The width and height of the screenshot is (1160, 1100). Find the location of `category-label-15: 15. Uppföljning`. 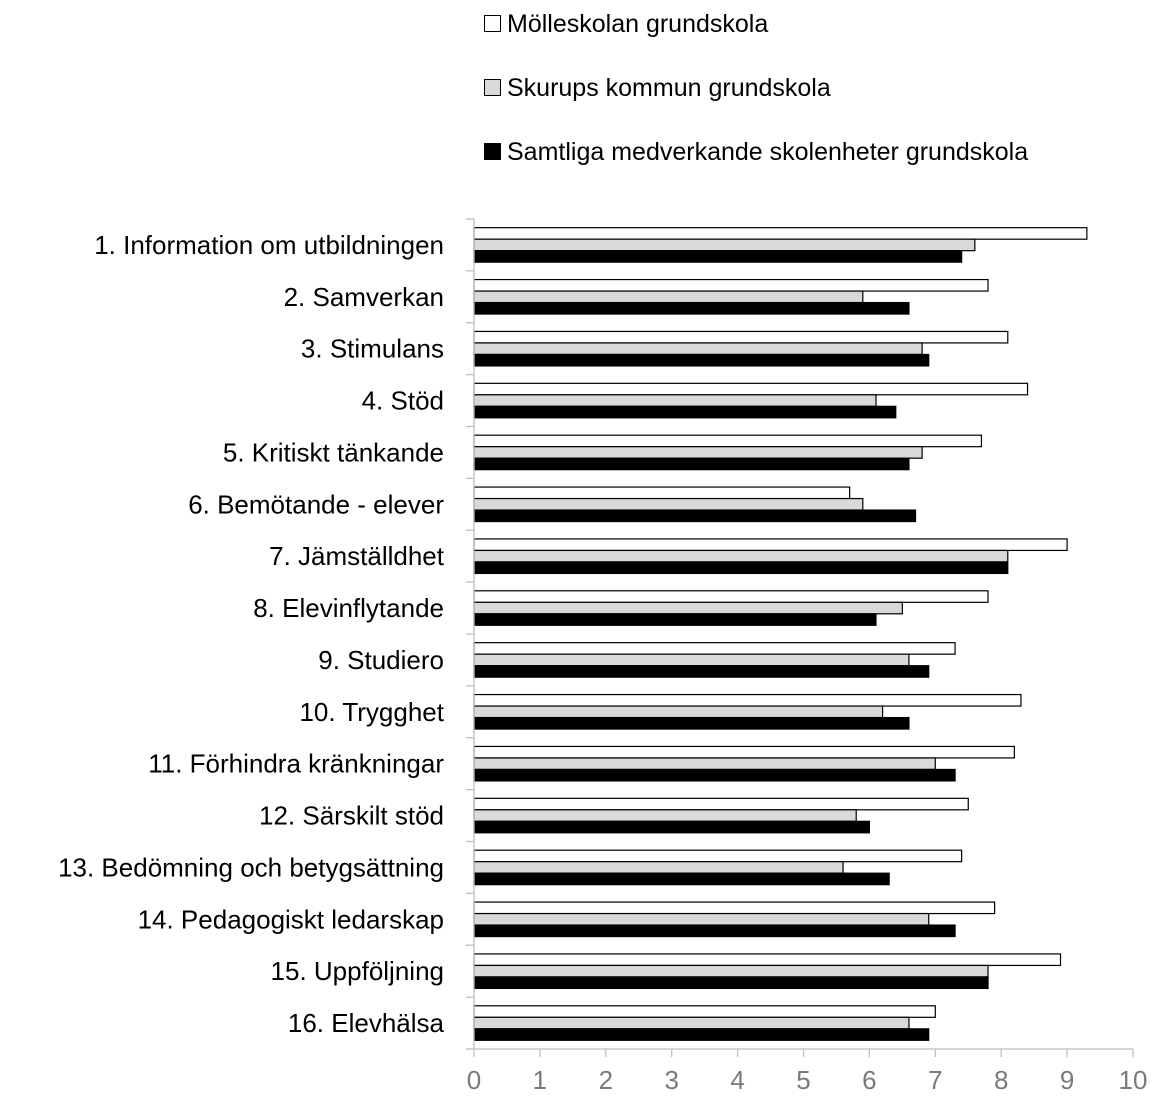

category-label-15: 15. Uppföljning is located at coordinates (357, 971).